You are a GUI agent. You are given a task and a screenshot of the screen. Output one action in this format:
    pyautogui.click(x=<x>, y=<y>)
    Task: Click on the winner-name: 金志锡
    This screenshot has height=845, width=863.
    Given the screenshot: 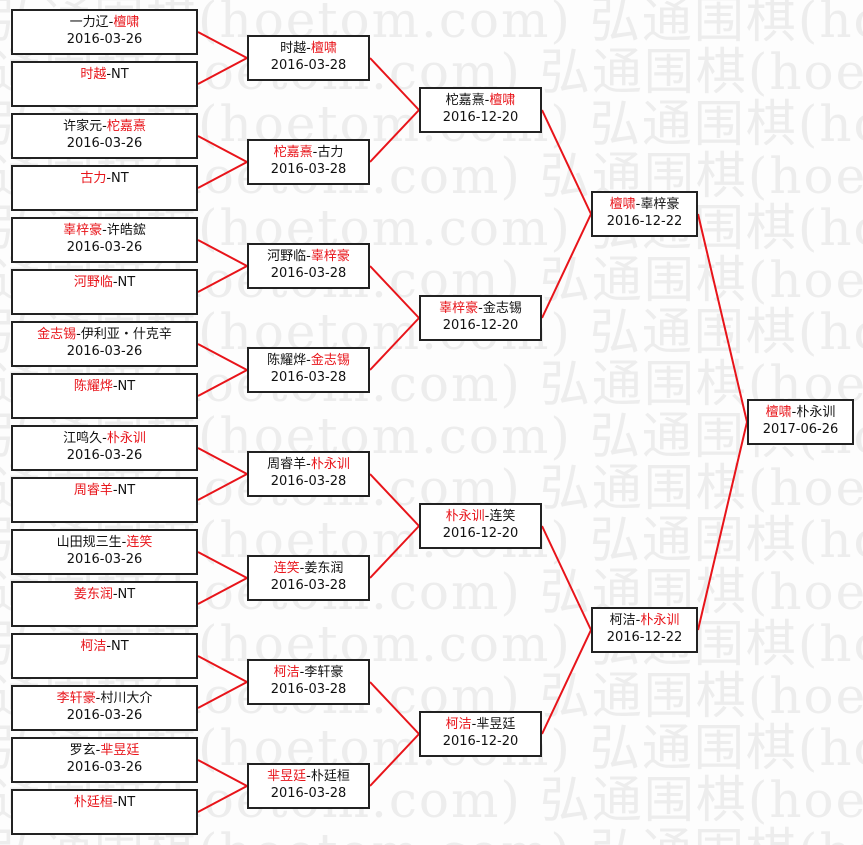 What is the action you would take?
    pyautogui.click(x=330, y=360)
    